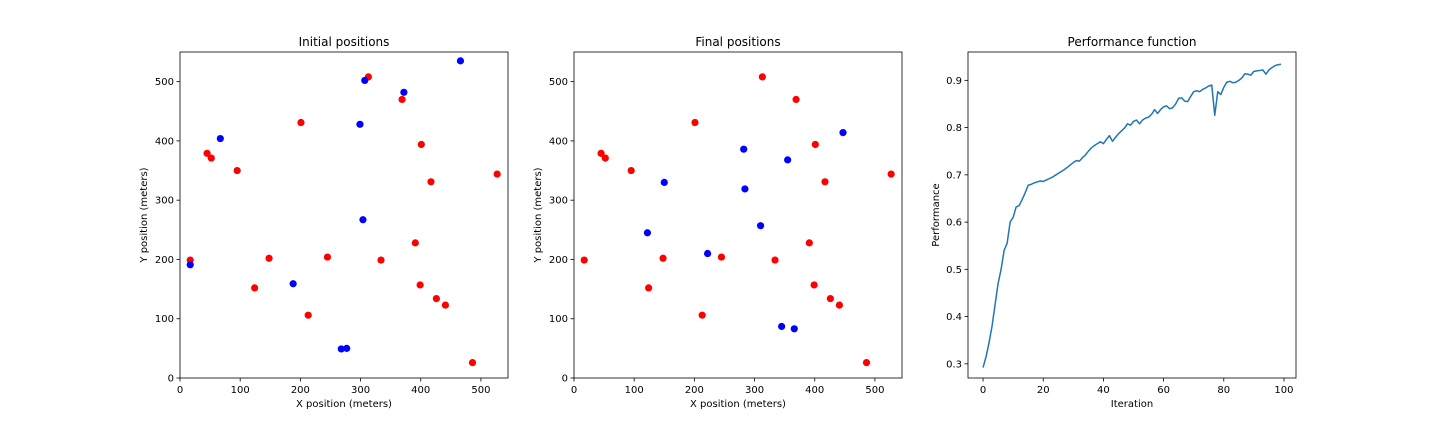 The height and width of the screenshot is (432, 1440). What do you see at coordinates (344, 42) in the screenshot?
I see `chart-title: Initial positions` at bounding box center [344, 42].